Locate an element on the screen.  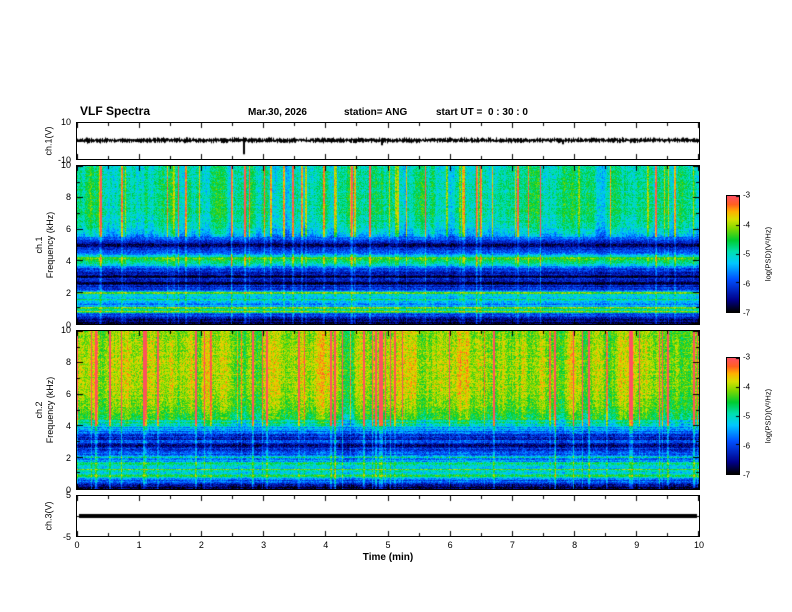
xtick-label: 5 is located at coordinates (388, 545).